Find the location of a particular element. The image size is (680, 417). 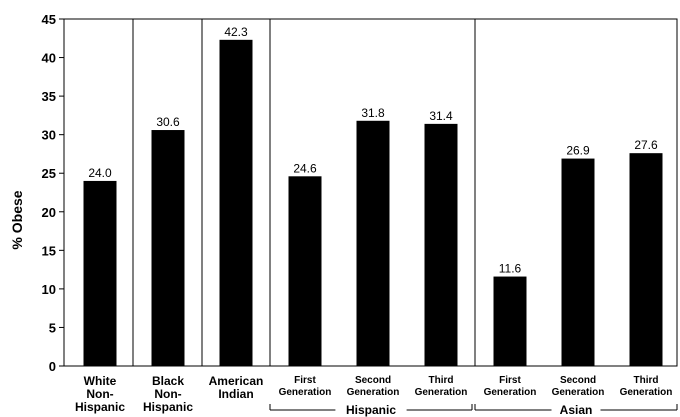

y-tick-label: 30 is located at coordinates (49, 135).